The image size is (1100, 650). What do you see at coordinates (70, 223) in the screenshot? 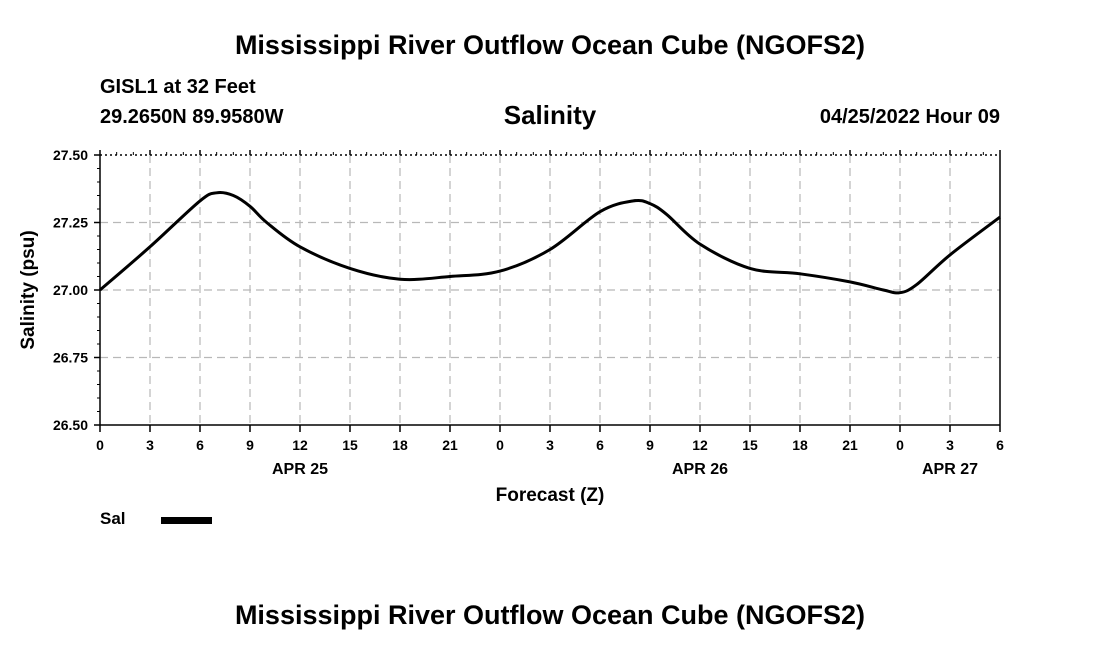
I see `y-tick-label: 27.25` at bounding box center [70, 223].